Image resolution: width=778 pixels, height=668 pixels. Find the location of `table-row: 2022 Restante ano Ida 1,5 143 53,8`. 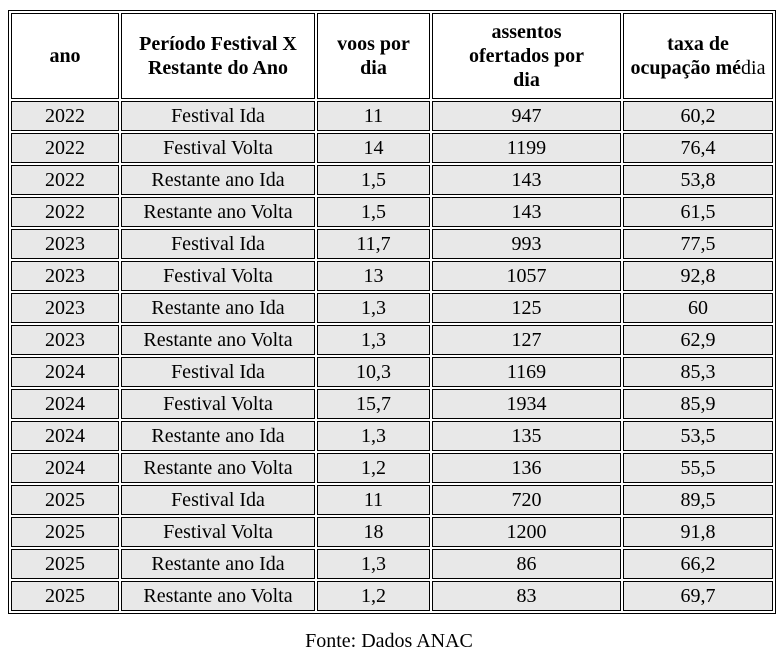

table-row: 2022 Restante ano Ida 1,5 143 53,8 is located at coordinates (392, 180).